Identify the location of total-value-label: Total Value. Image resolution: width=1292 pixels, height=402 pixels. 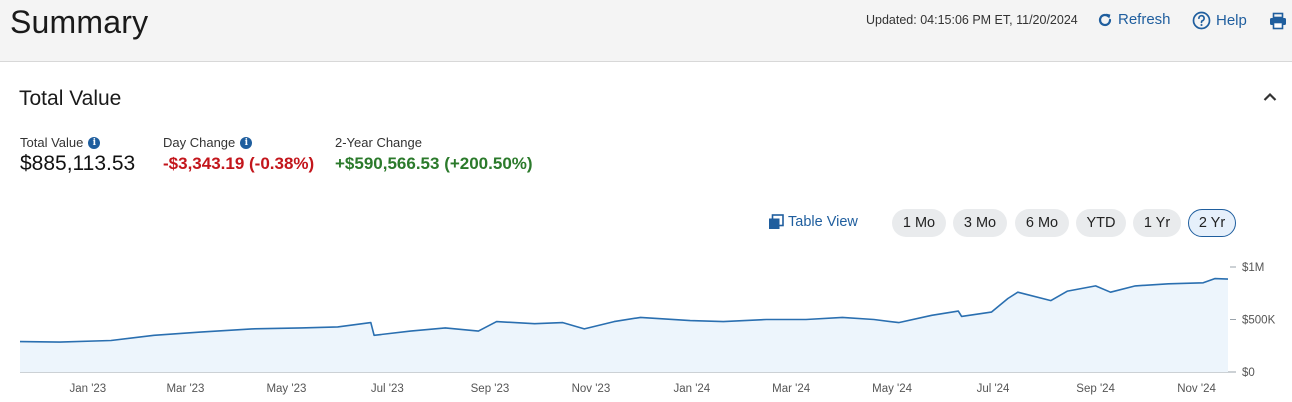
(52, 142).